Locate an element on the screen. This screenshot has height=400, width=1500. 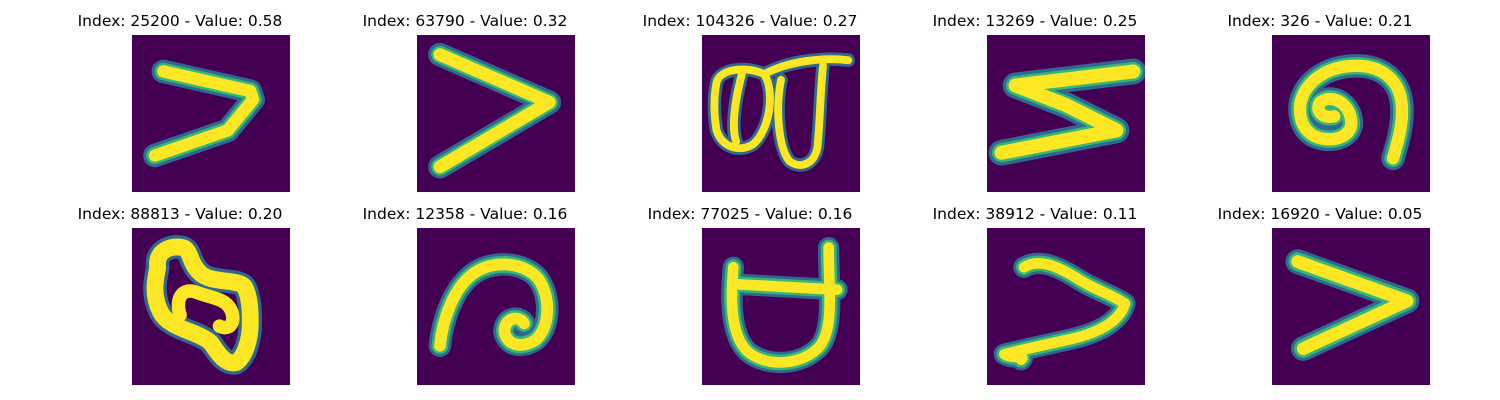
panel-title: Index: 38912 - Value: 0.11 is located at coordinates (1035, 214).